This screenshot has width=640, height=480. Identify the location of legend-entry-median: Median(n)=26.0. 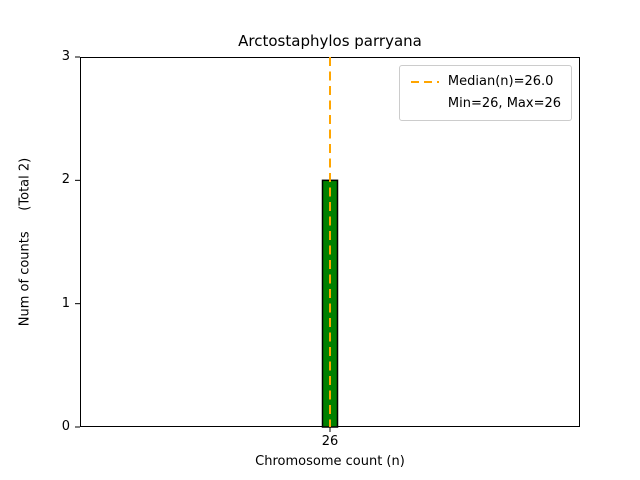
(485, 82).